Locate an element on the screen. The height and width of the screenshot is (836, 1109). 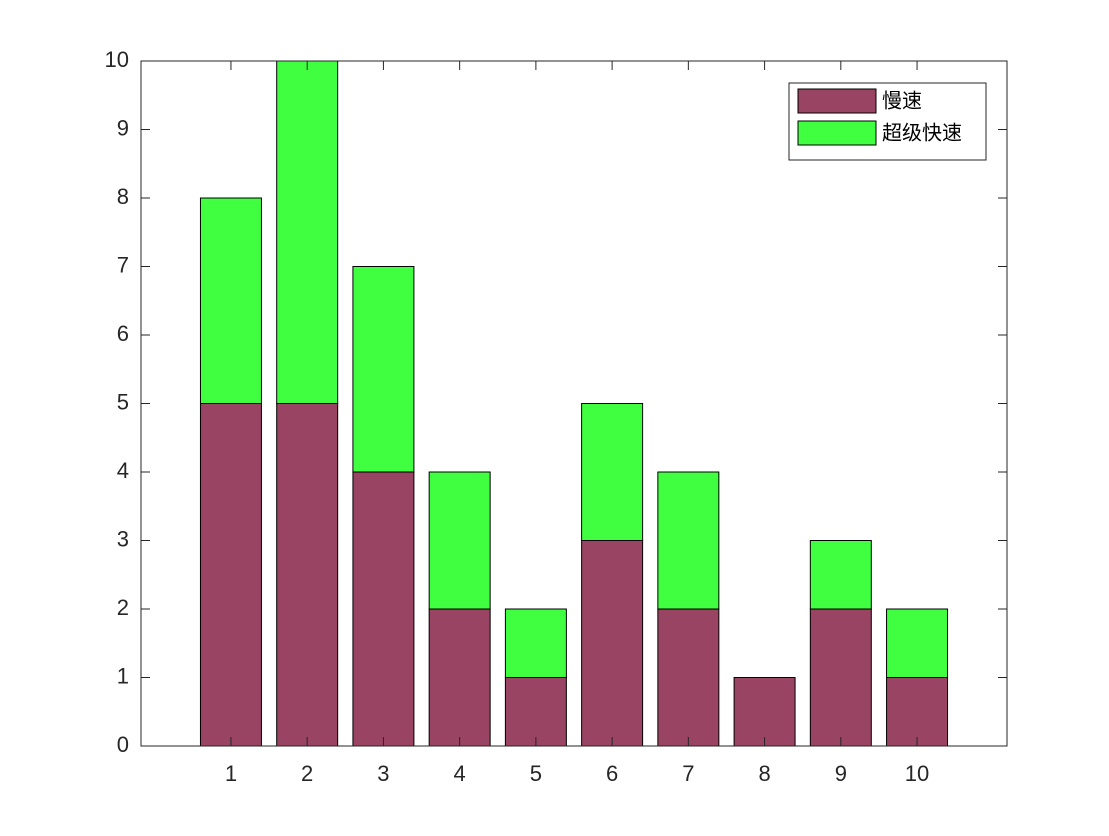
y-tick-label: 9 is located at coordinates (123, 127).